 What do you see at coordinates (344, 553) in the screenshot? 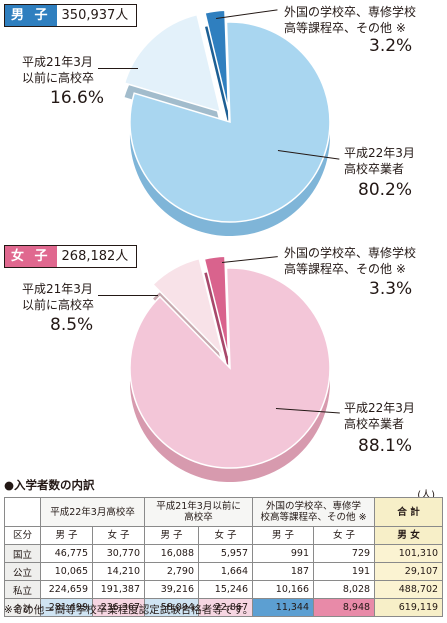
I see `table-cell: 729` at bounding box center [344, 553].